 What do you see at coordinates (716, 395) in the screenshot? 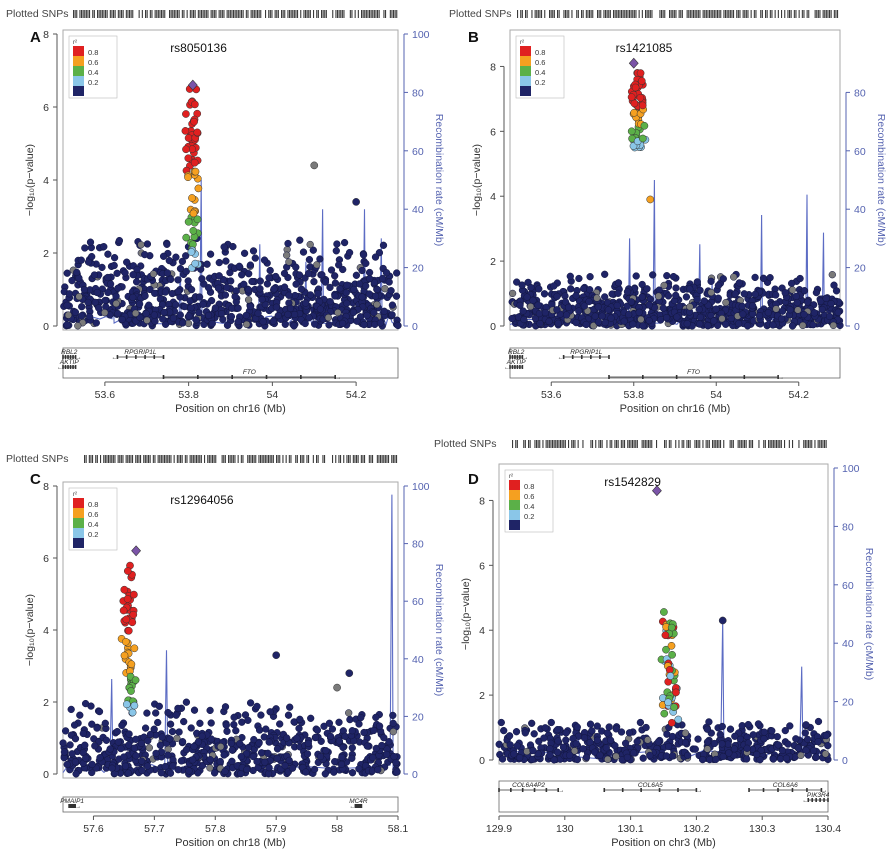
I see `x-tick-label: 54` at bounding box center [716, 395].